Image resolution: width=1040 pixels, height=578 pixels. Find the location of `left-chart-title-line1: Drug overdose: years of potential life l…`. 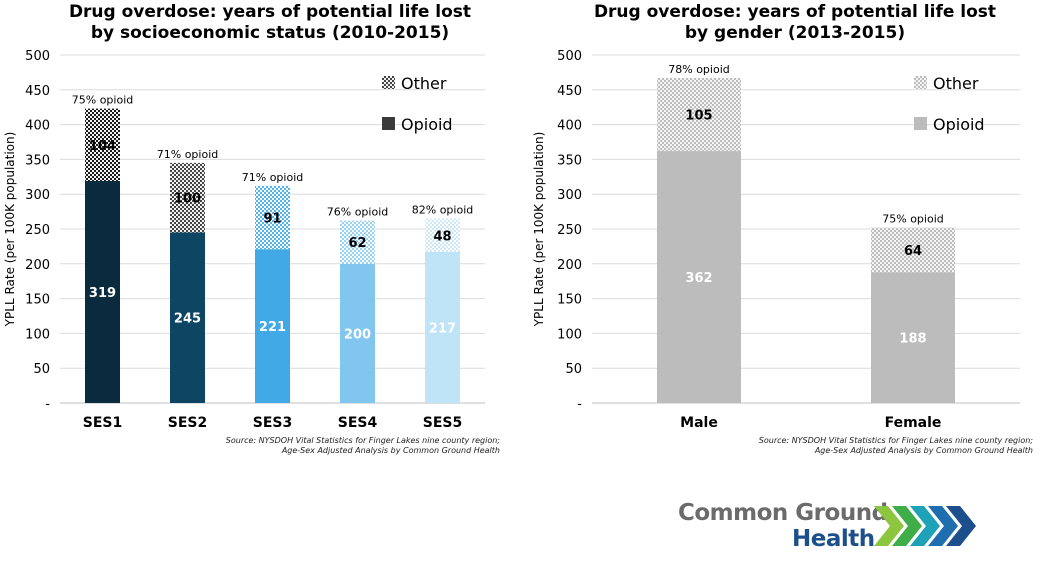

left-chart-title-line1: Drug overdose: years of potential life l… is located at coordinates (270, 12).